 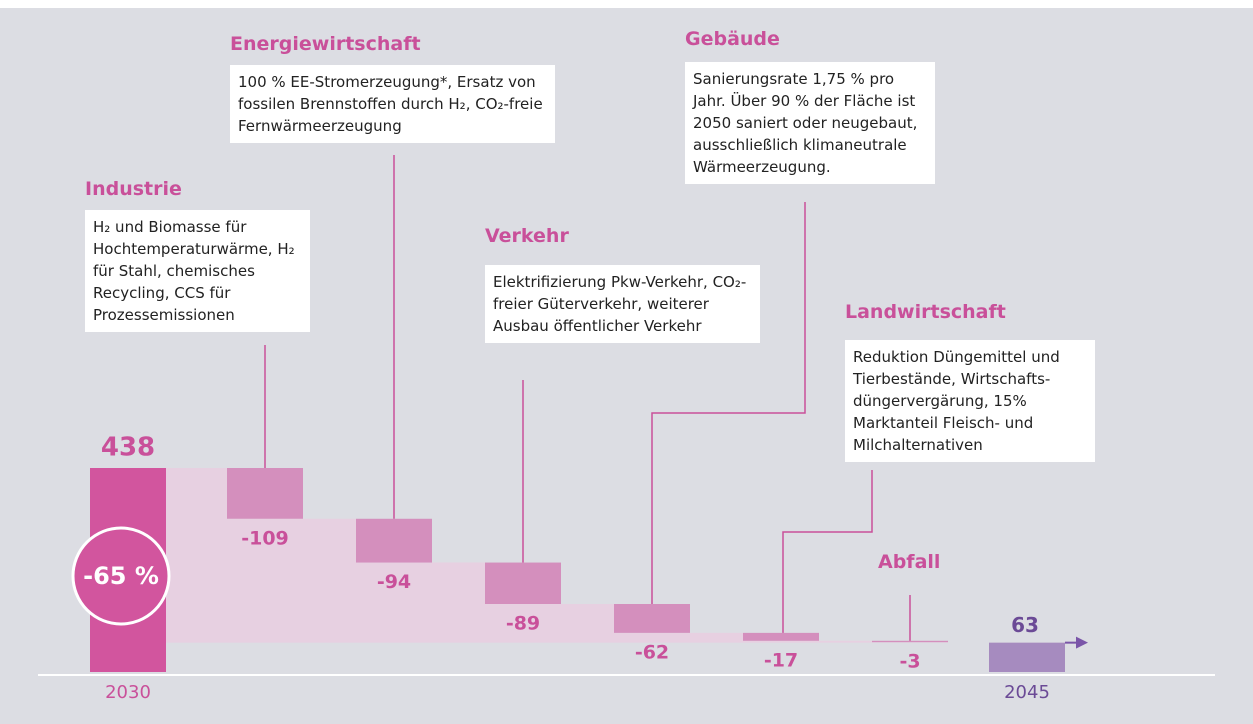 What do you see at coordinates (1082, 642) in the screenshot?
I see `arrow-head` at bounding box center [1082, 642].